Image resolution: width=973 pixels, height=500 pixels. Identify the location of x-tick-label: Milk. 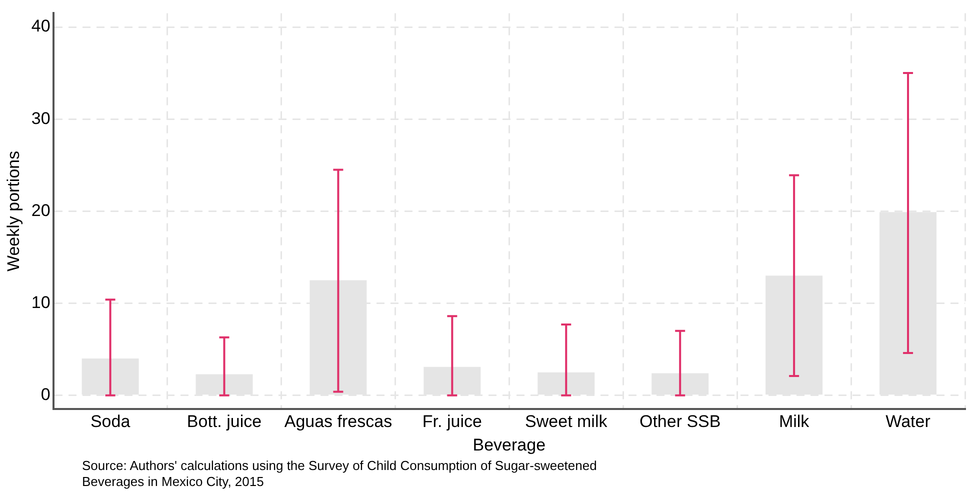
(794, 422).